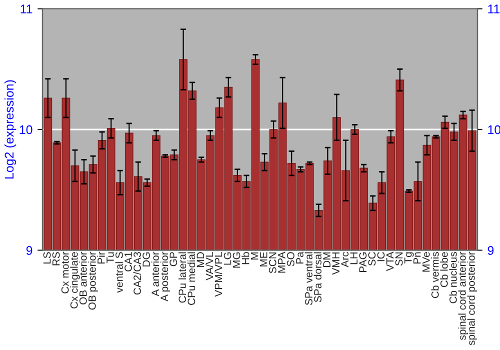  What do you see at coordinates (435, 275) in the screenshot?
I see `x-tick-label: Cb vermis` at bounding box center [435, 275].